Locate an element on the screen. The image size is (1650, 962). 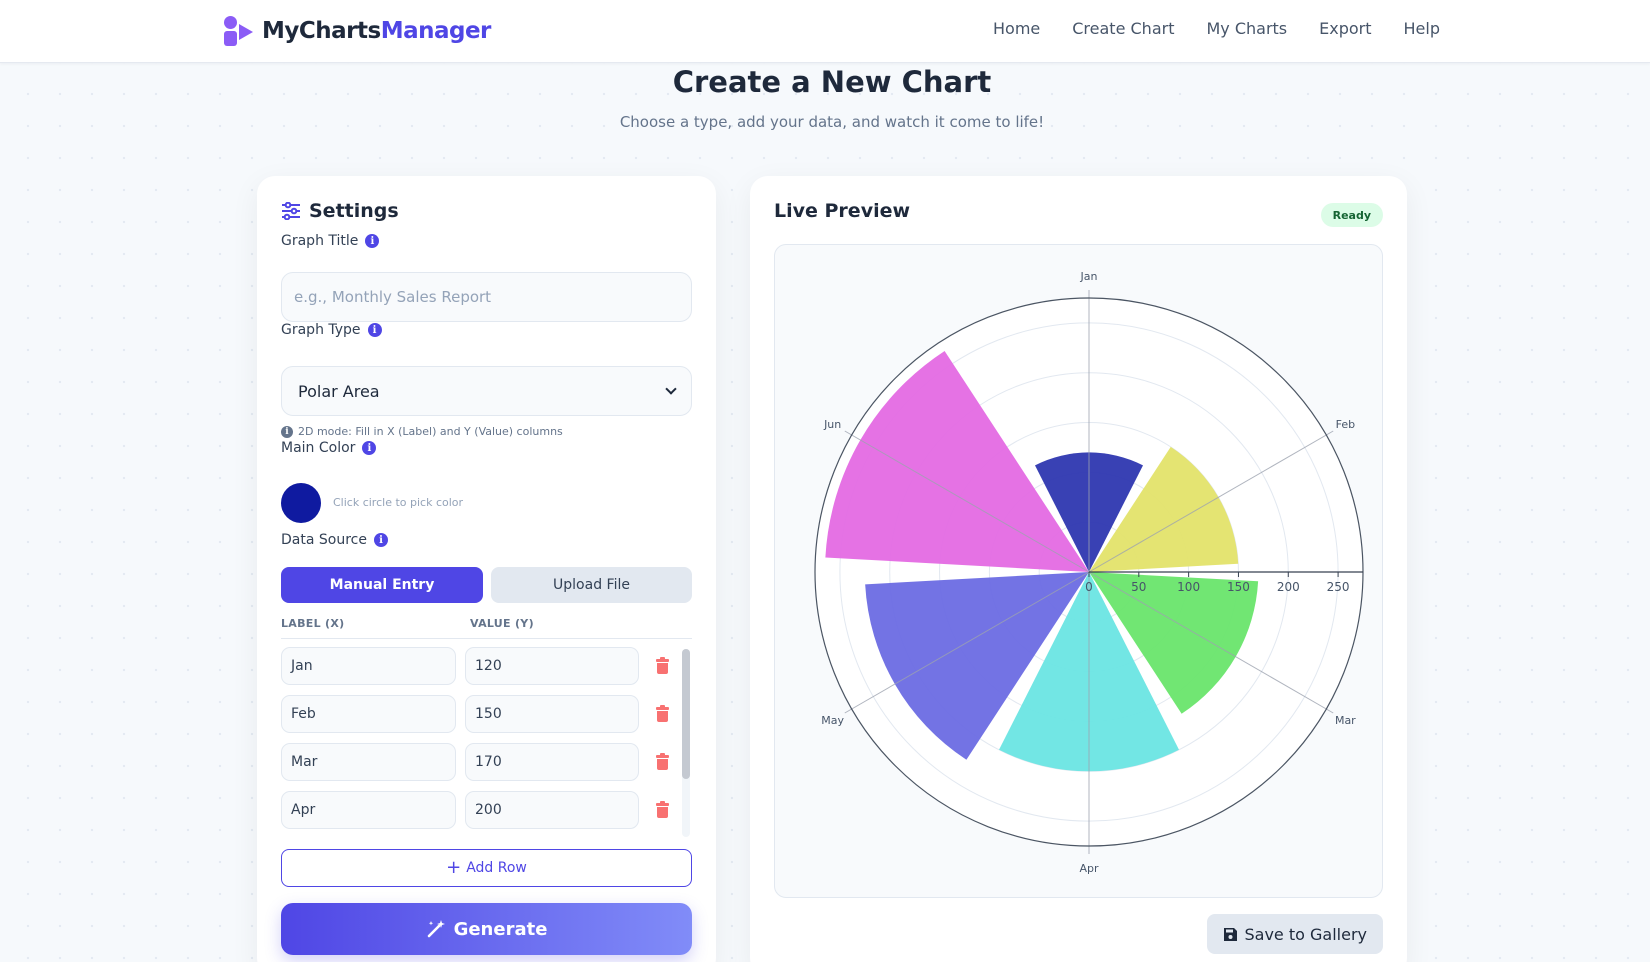
nav-my-charts: My Charts is located at coordinates (1247, 28).